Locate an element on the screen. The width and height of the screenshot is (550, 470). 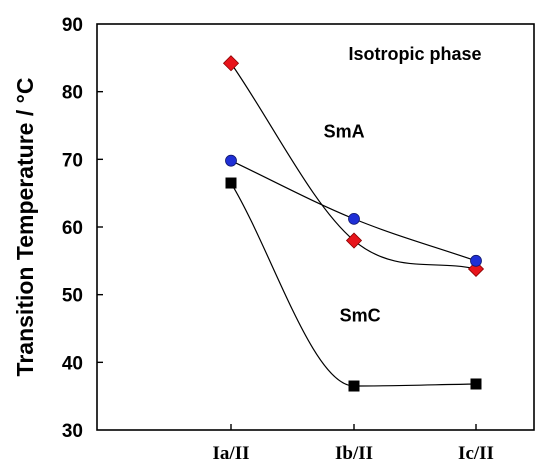
x-tick-label: Ic/II is located at coordinates (476, 453).